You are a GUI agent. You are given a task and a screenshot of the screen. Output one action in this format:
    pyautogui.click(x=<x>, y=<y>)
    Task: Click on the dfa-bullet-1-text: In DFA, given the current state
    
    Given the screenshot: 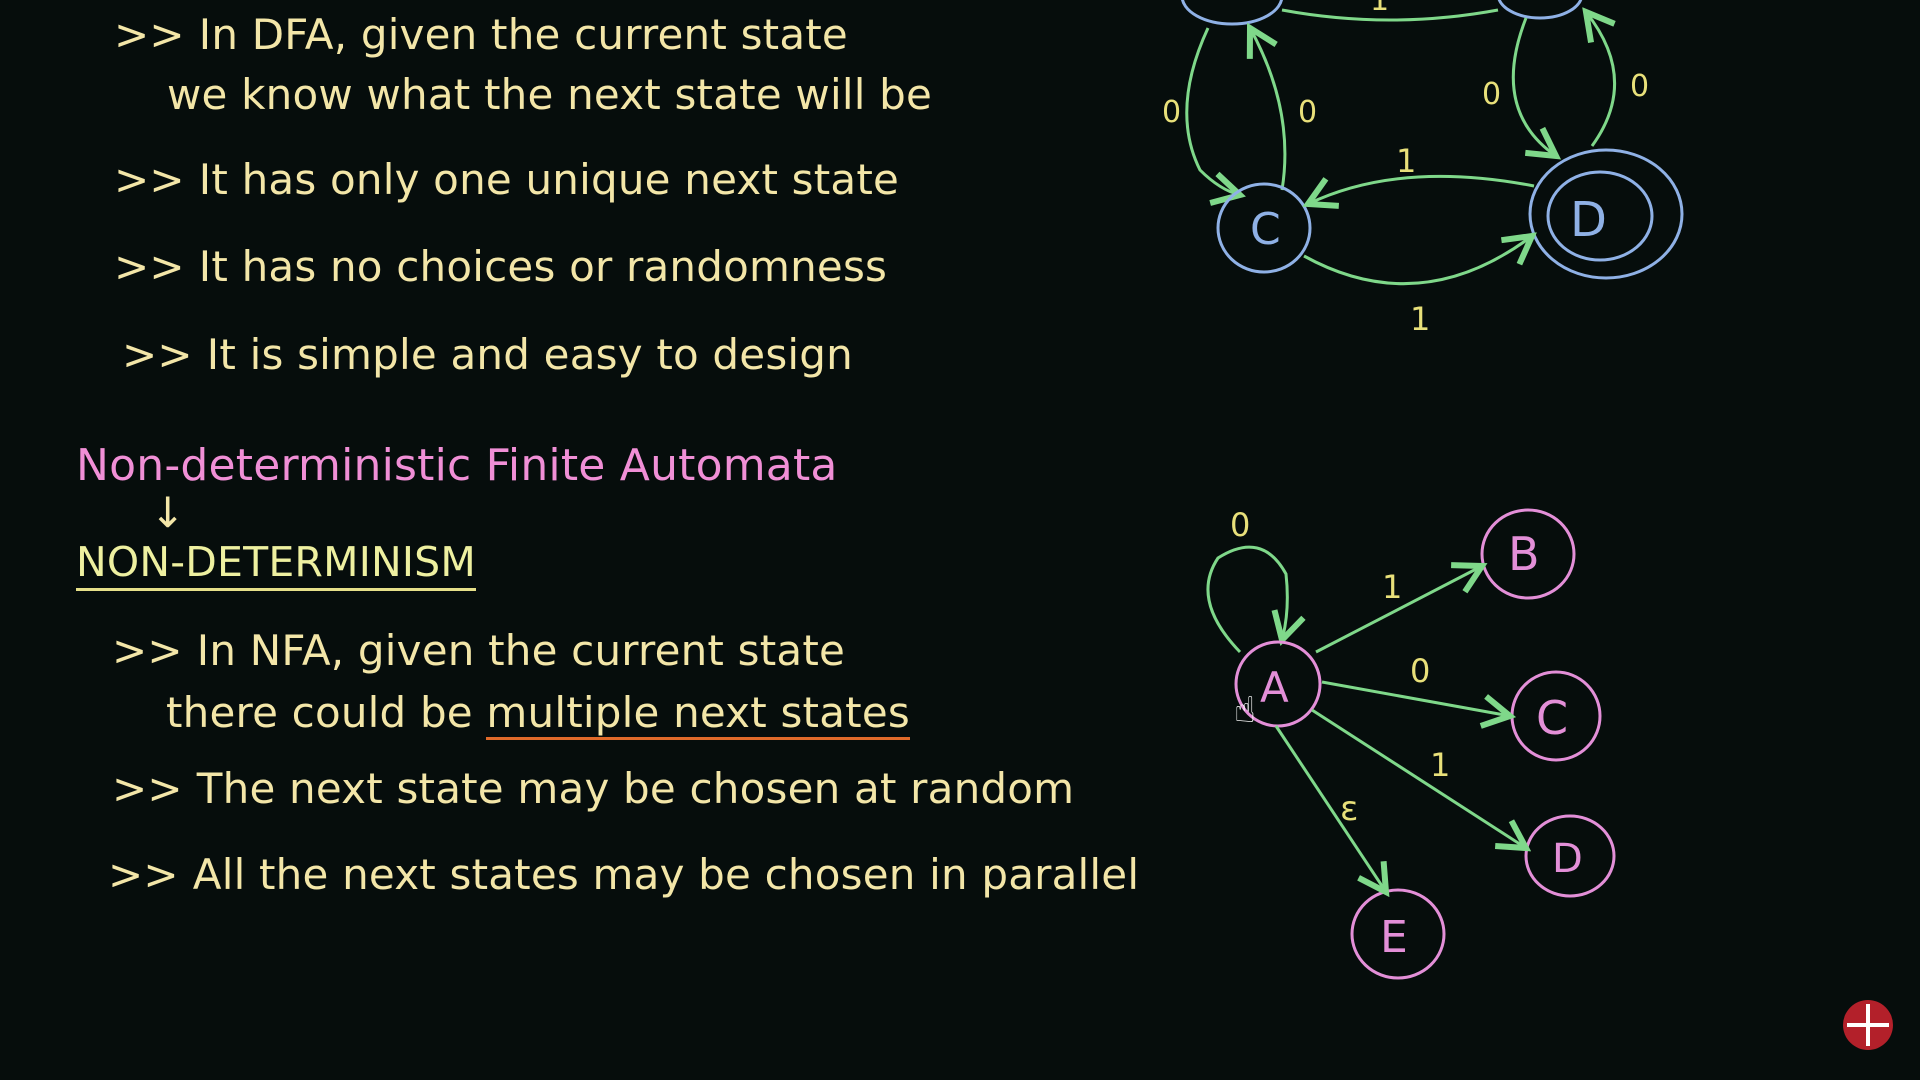 What is the action you would take?
    pyautogui.click(x=523, y=34)
    